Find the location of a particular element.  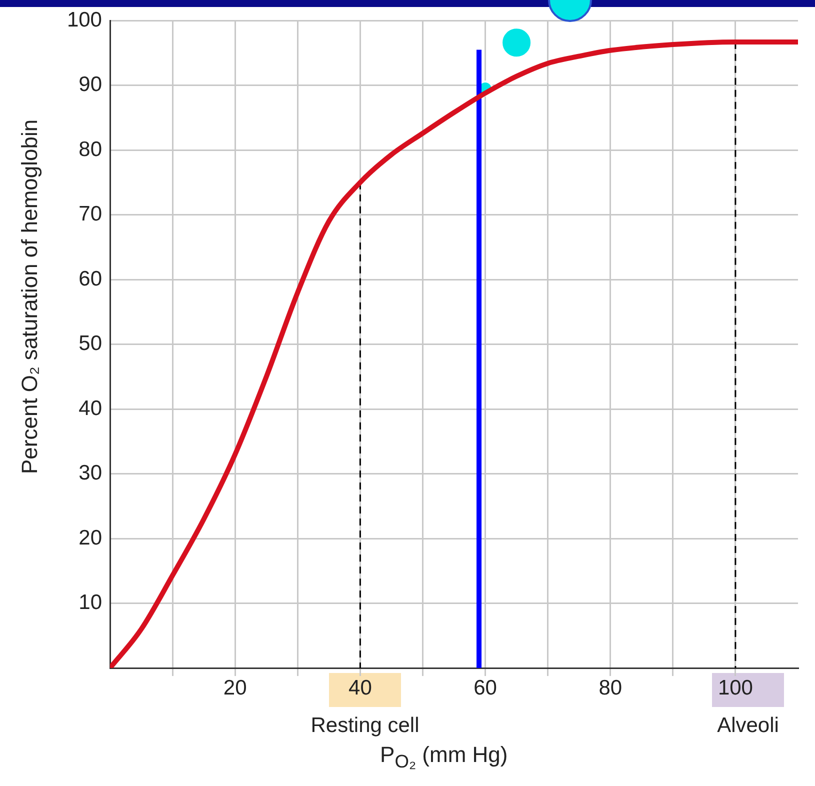

y-tick-label: 80 is located at coordinates (90, 149).